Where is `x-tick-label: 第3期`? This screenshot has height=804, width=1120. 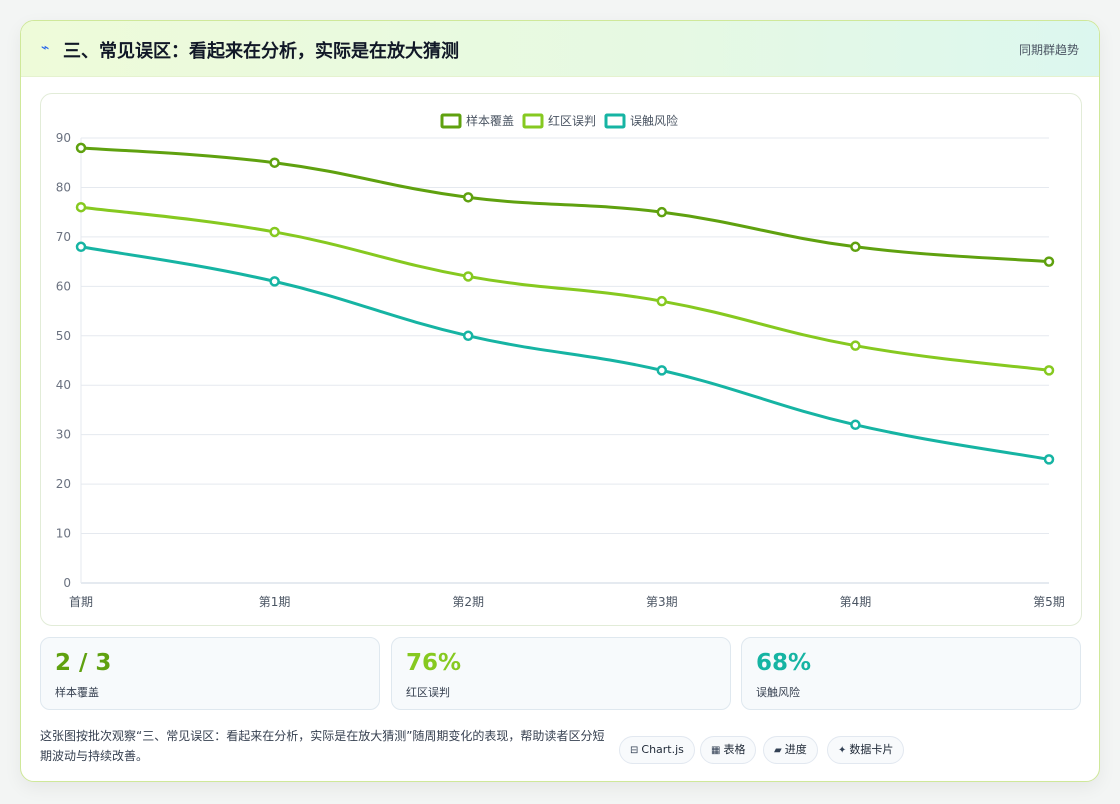
x-tick-label: 第3期 is located at coordinates (662, 602).